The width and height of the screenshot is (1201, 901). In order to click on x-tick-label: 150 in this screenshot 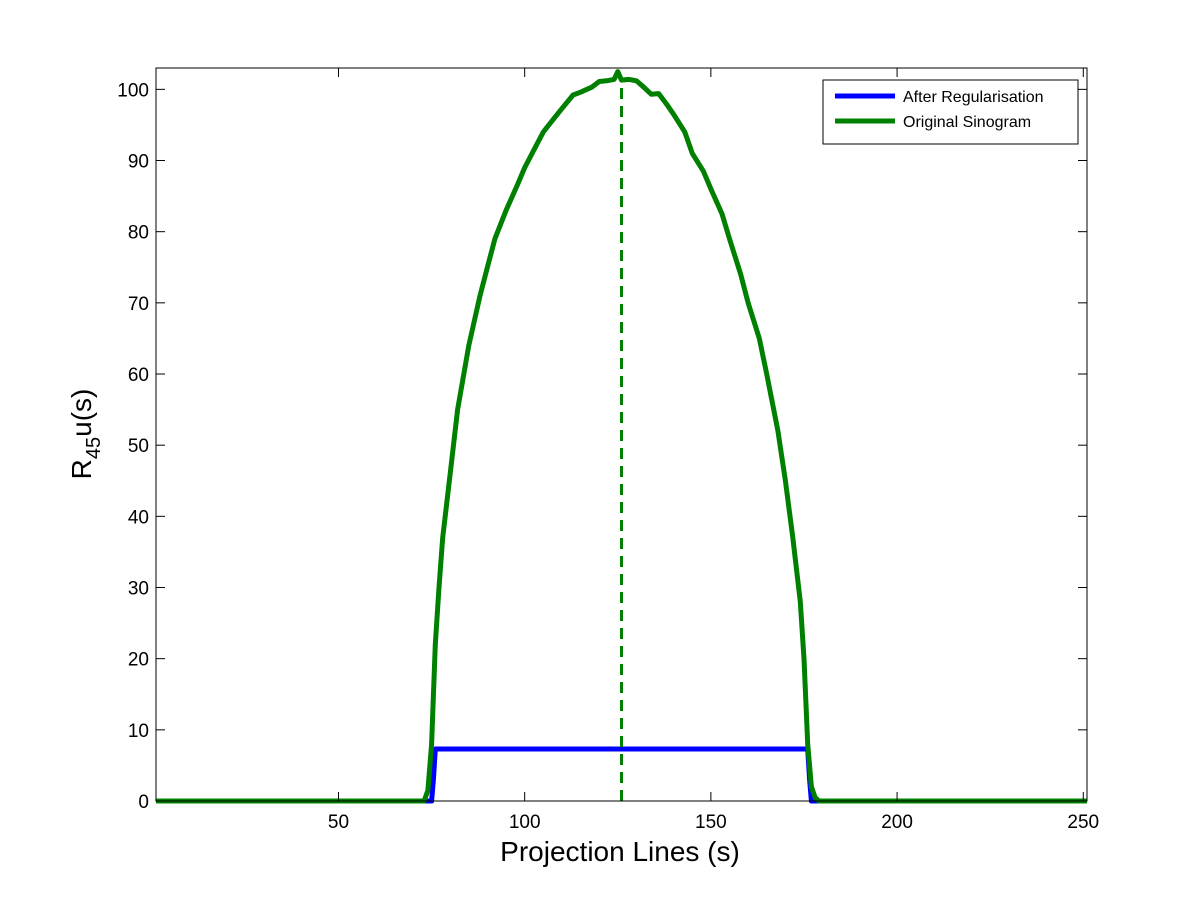, I will do `click(711, 822)`.